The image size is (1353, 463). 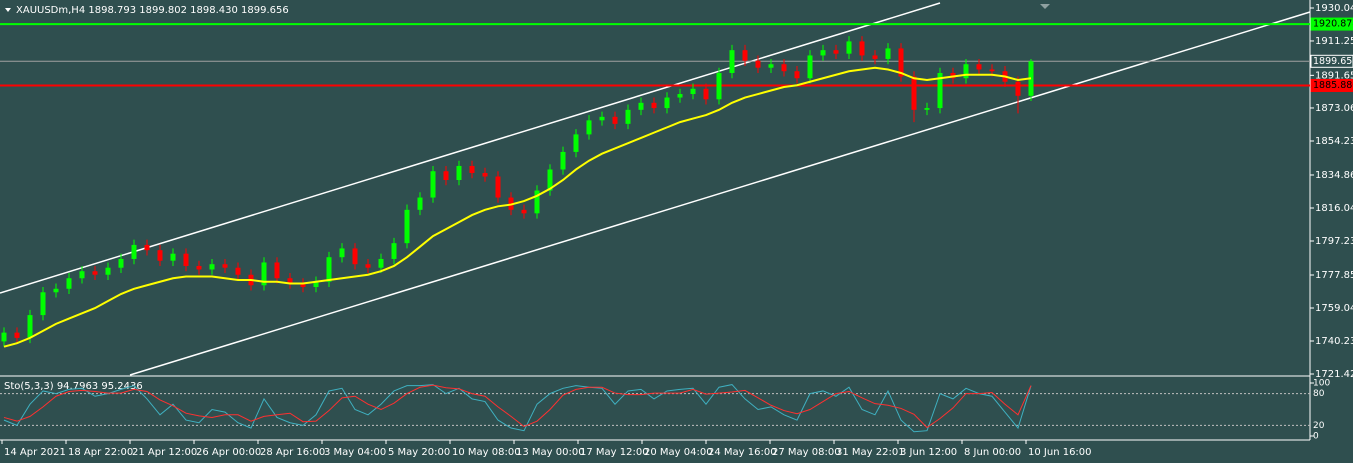 I want to click on y-tick-label: 1930.040, so click(x=1334, y=8).